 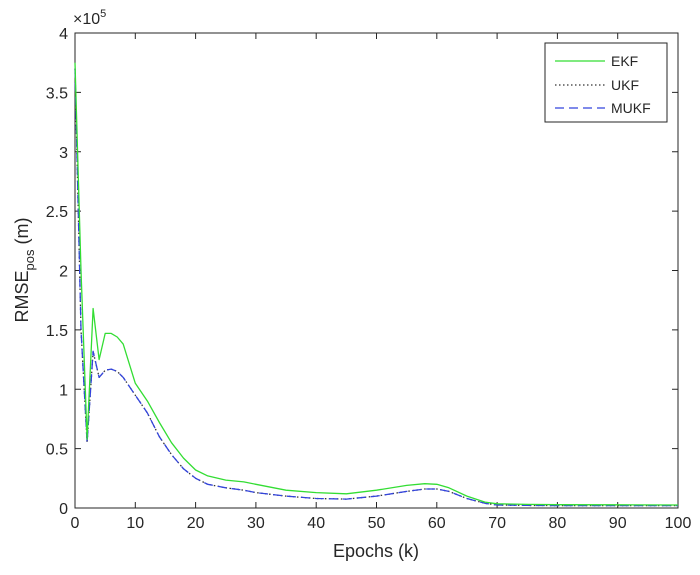 What do you see at coordinates (22, 296) in the screenshot?
I see `y-axis-title-main: RMSE` at bounding box center [22, 296].